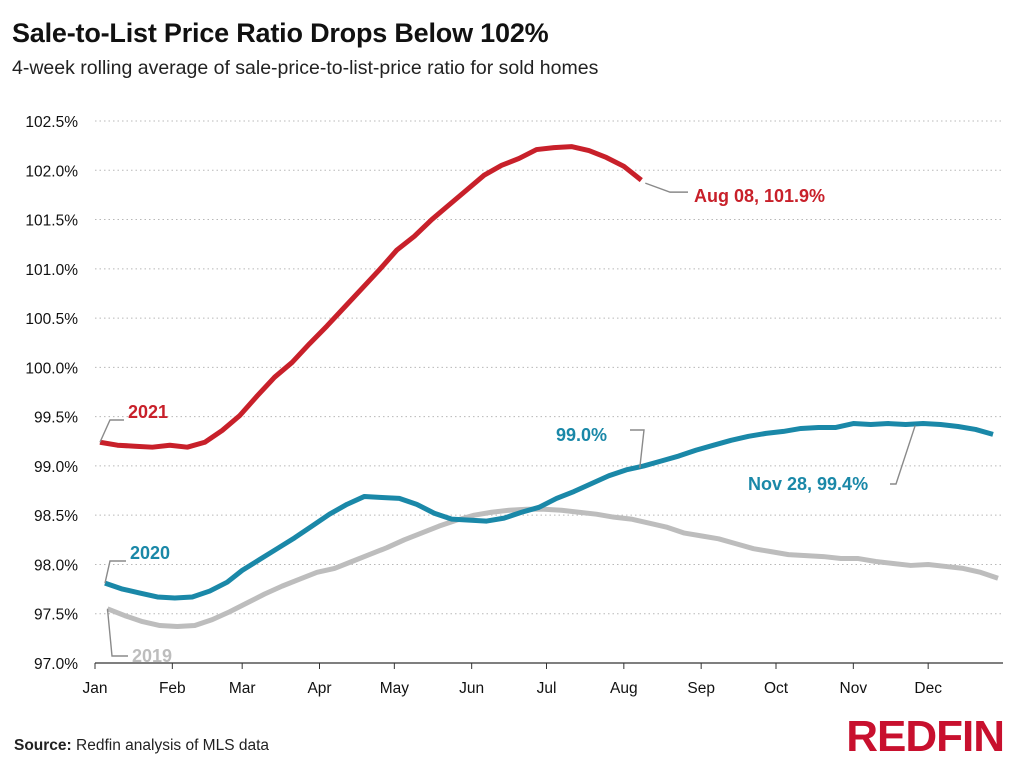  I want to click on x-tick-label: Dec, so click(928, 688).